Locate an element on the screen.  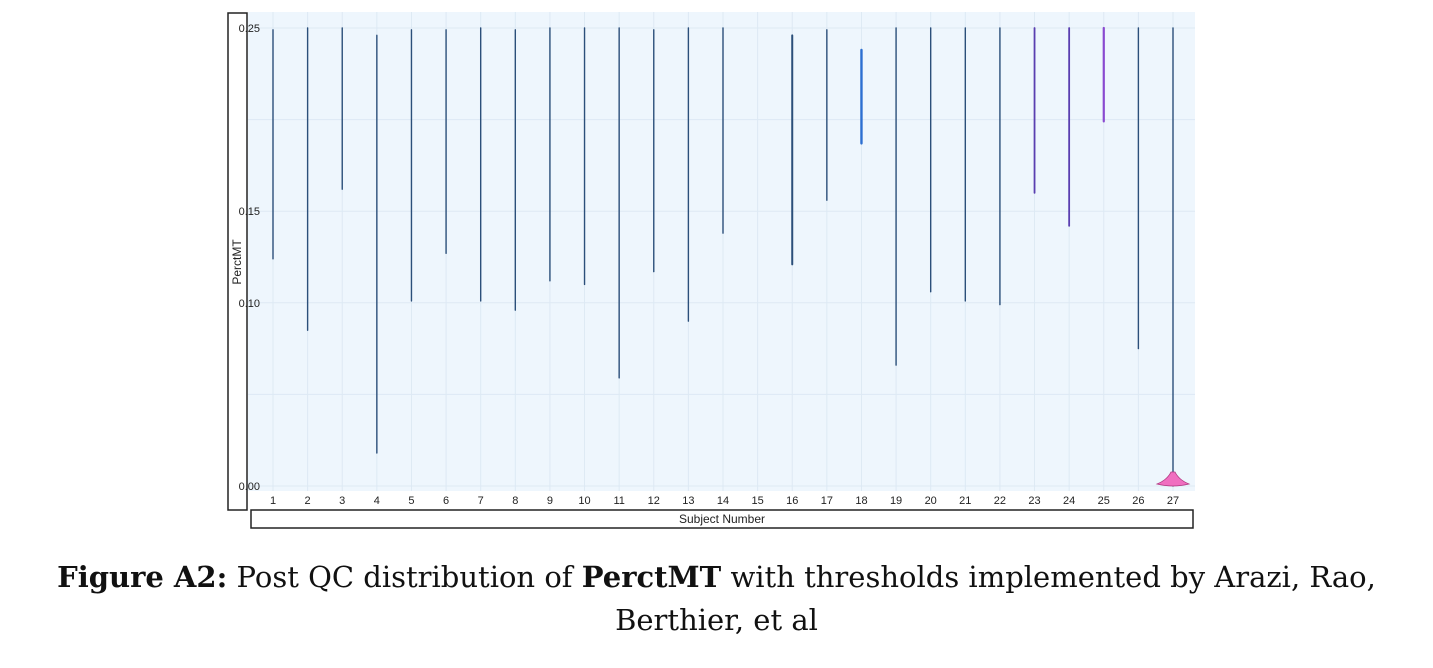
x-tick-label: 13 is located at coordinates (688, 501).